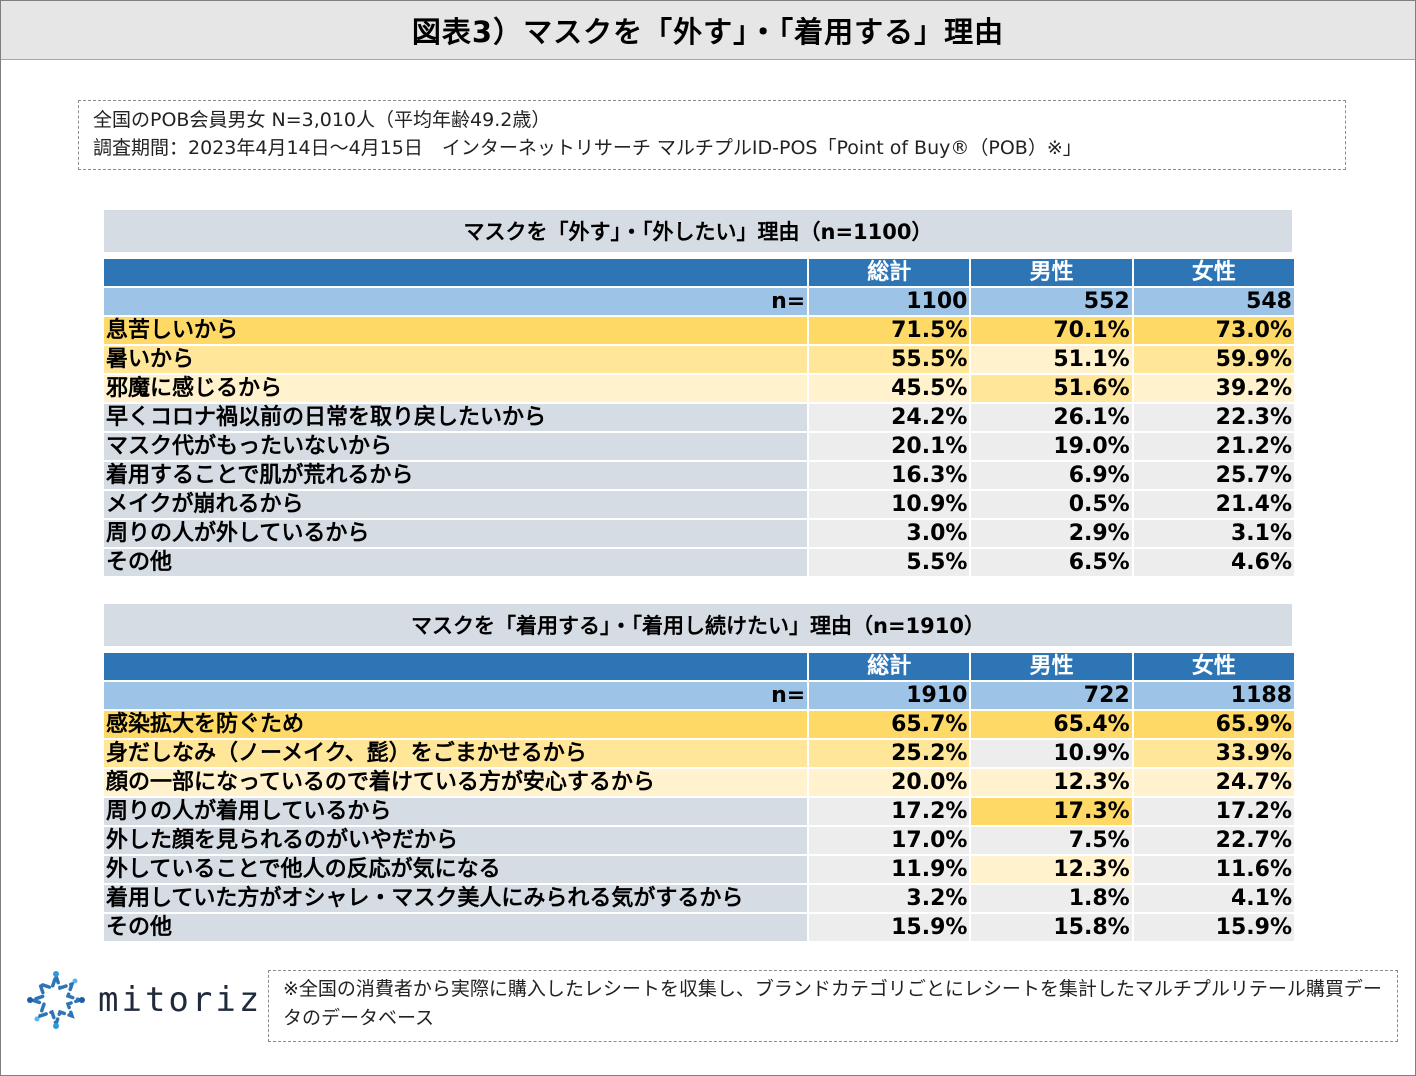  Describe the element at coordinates (1212, 667) in the screenshot. I see `column-header: 女性` at that location.